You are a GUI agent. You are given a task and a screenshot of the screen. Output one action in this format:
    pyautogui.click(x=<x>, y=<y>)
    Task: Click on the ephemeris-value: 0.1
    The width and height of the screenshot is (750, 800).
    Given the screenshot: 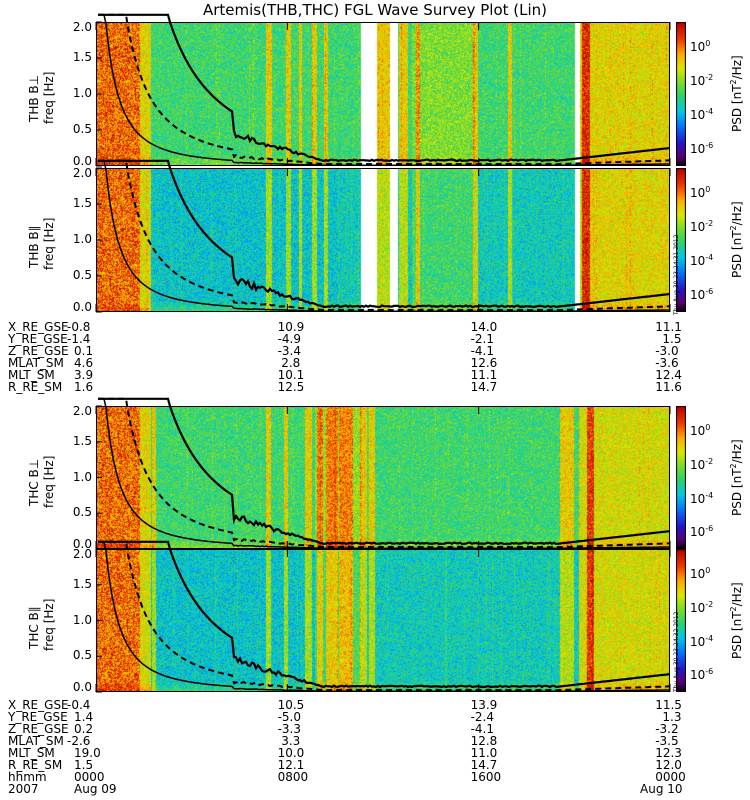 What is the action you would take?
    pyautogui.click(x=84, y=351)
    